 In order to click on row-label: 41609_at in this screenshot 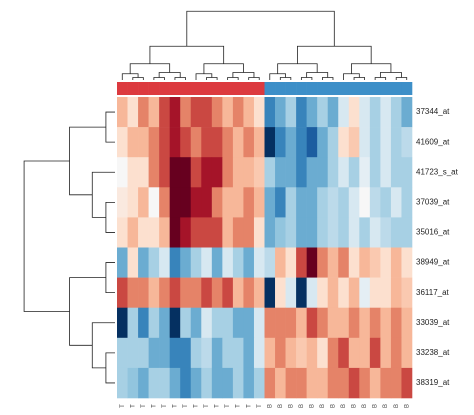, I will do `click(433, 141)`.